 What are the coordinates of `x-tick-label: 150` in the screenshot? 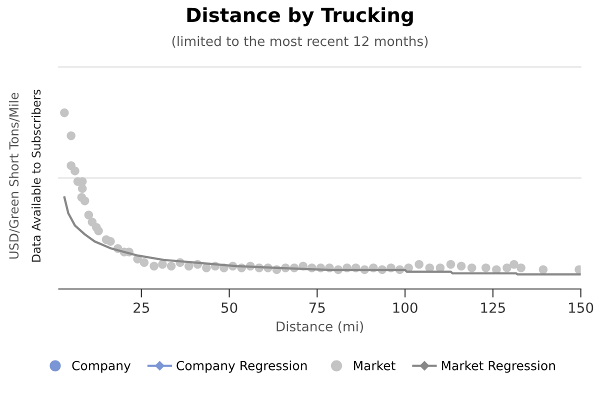 It's located at (581, 307).